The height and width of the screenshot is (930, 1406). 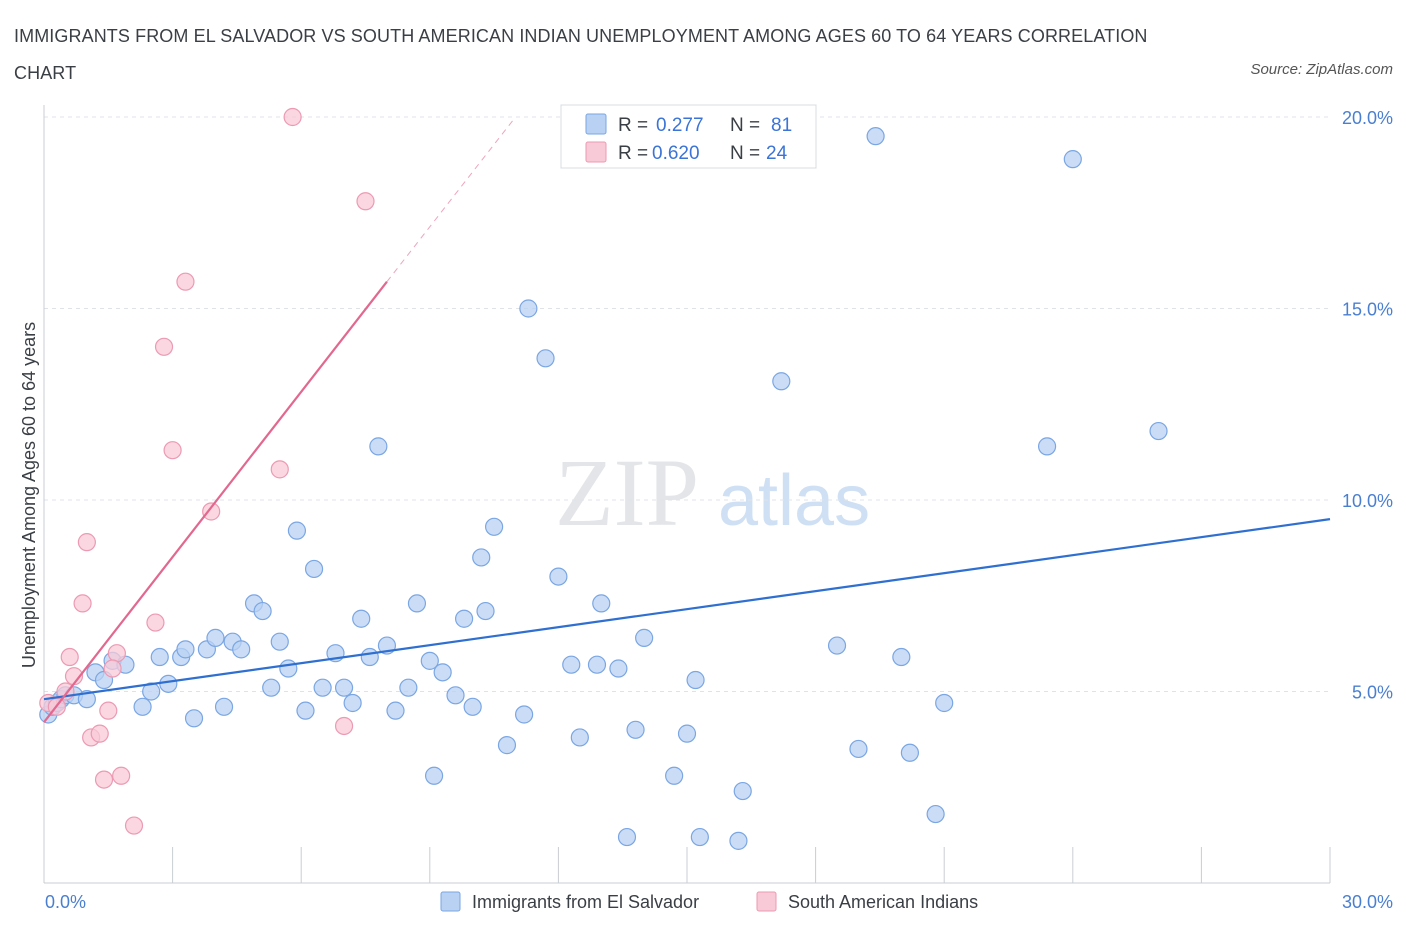 What do you see at coordinates (29, 495) in the screenshot?
I see `y-axis-label: Unemployment Among Ages 60 to 64 years` at bounding box center [29, 495].